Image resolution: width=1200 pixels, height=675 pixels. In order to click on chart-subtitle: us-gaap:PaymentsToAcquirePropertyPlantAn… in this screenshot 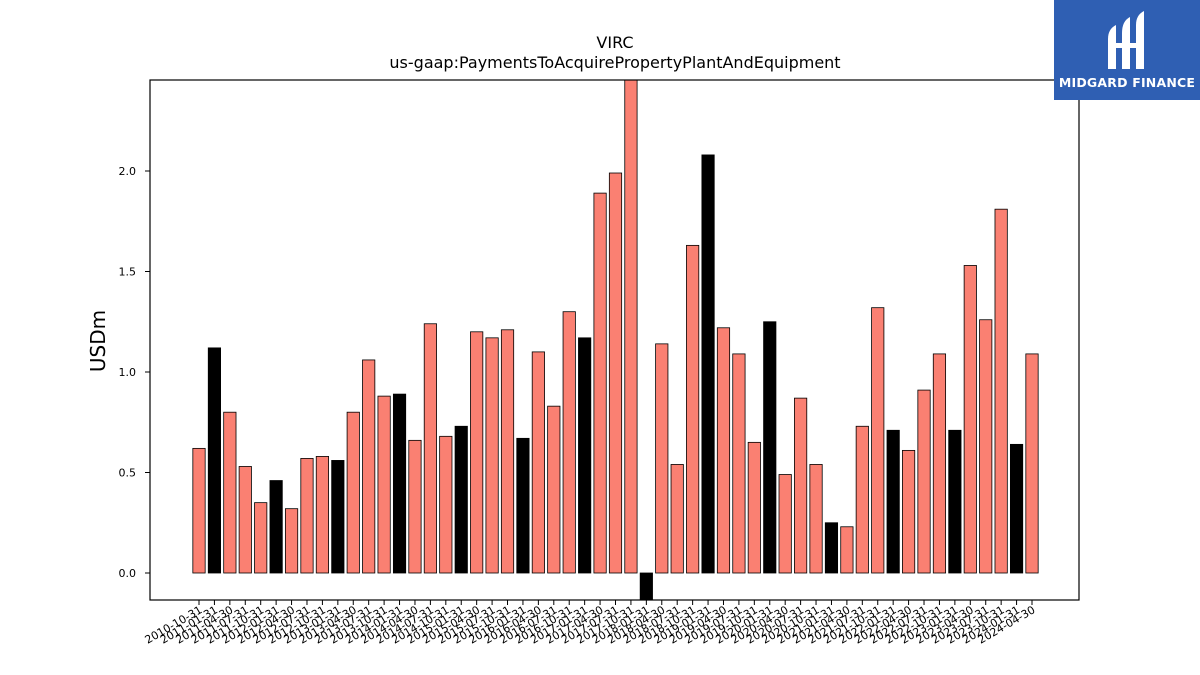, I will do `click(614, 62)`.